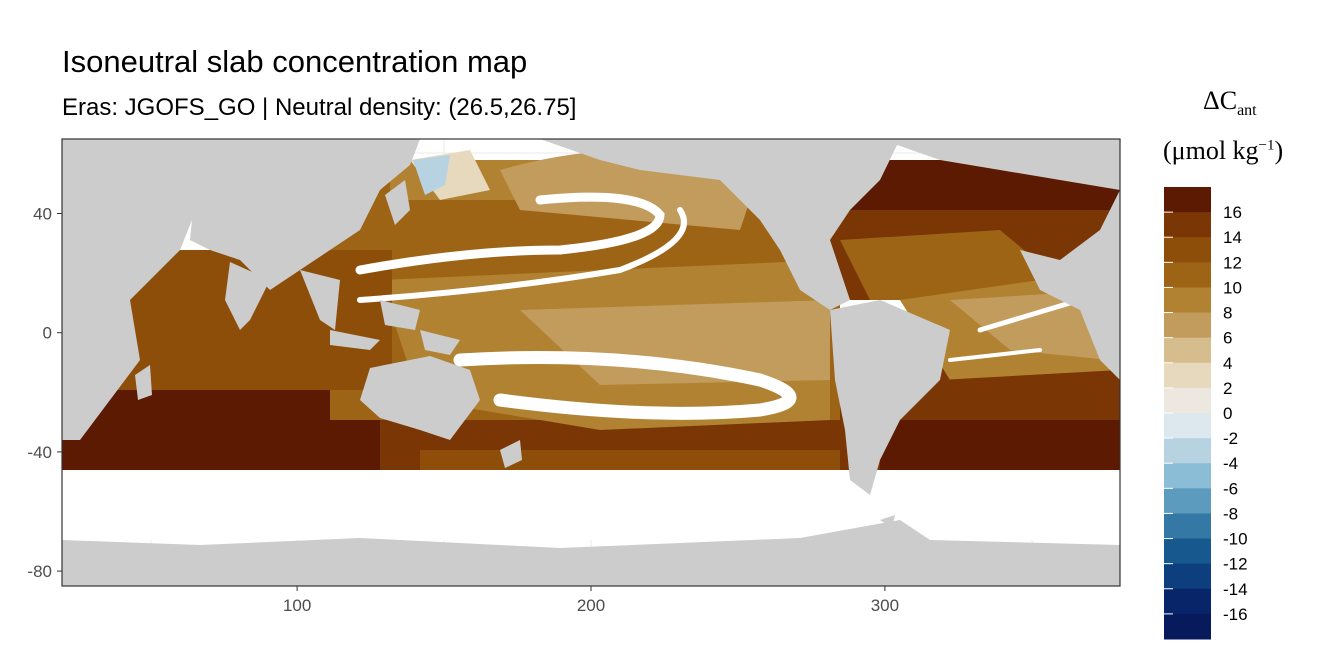  What do you see at coordinates (591, 605) in the screenshot?
I see `x-tick-label: 200` at bounding box center [591, 605].